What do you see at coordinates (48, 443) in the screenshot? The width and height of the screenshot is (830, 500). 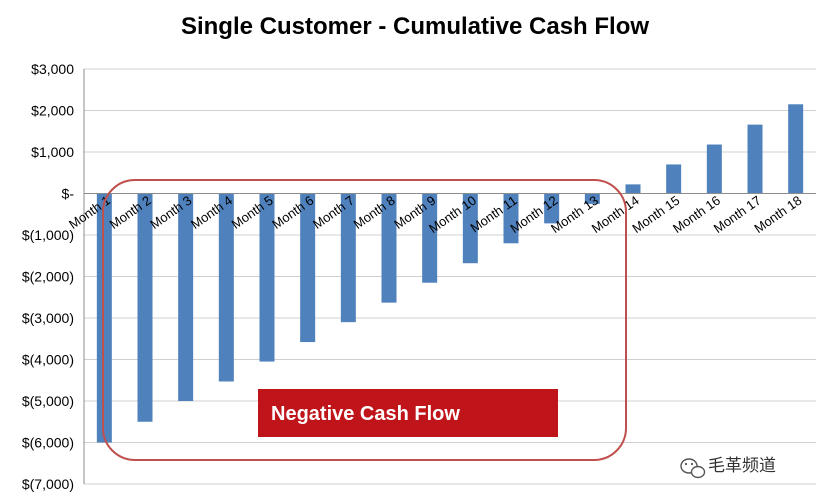 I see `y-tick-label: $(6,000)` at bounding box center [48, 443].